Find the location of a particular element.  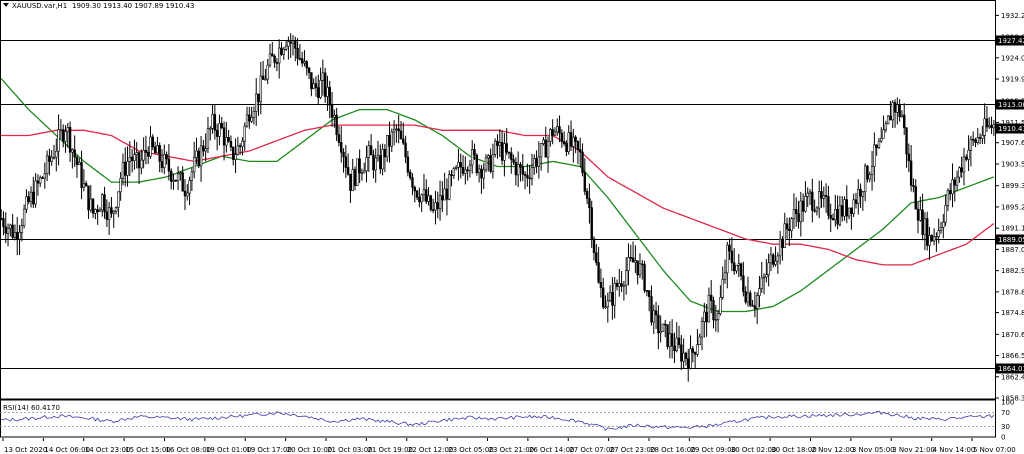

x-tick-label: 5 Nov 07:00 is located at coordinates (994, 450).